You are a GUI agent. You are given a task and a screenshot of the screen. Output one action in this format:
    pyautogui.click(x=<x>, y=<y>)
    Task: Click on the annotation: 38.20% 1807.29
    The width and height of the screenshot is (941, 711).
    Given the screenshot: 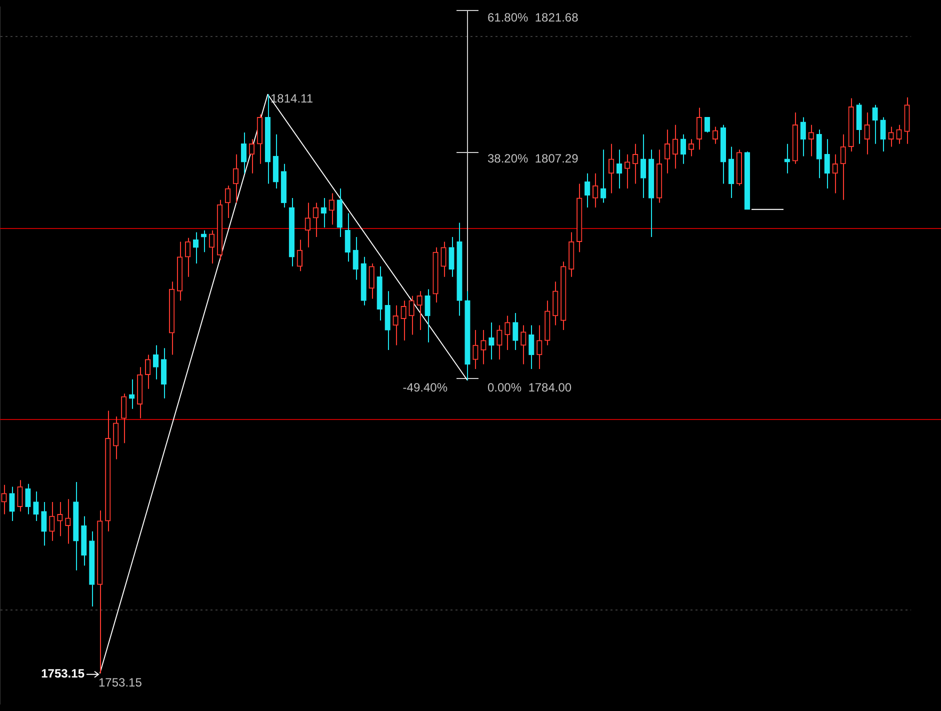 What is the action you would take?
    pyautogui.click(x=533, y=158)
    